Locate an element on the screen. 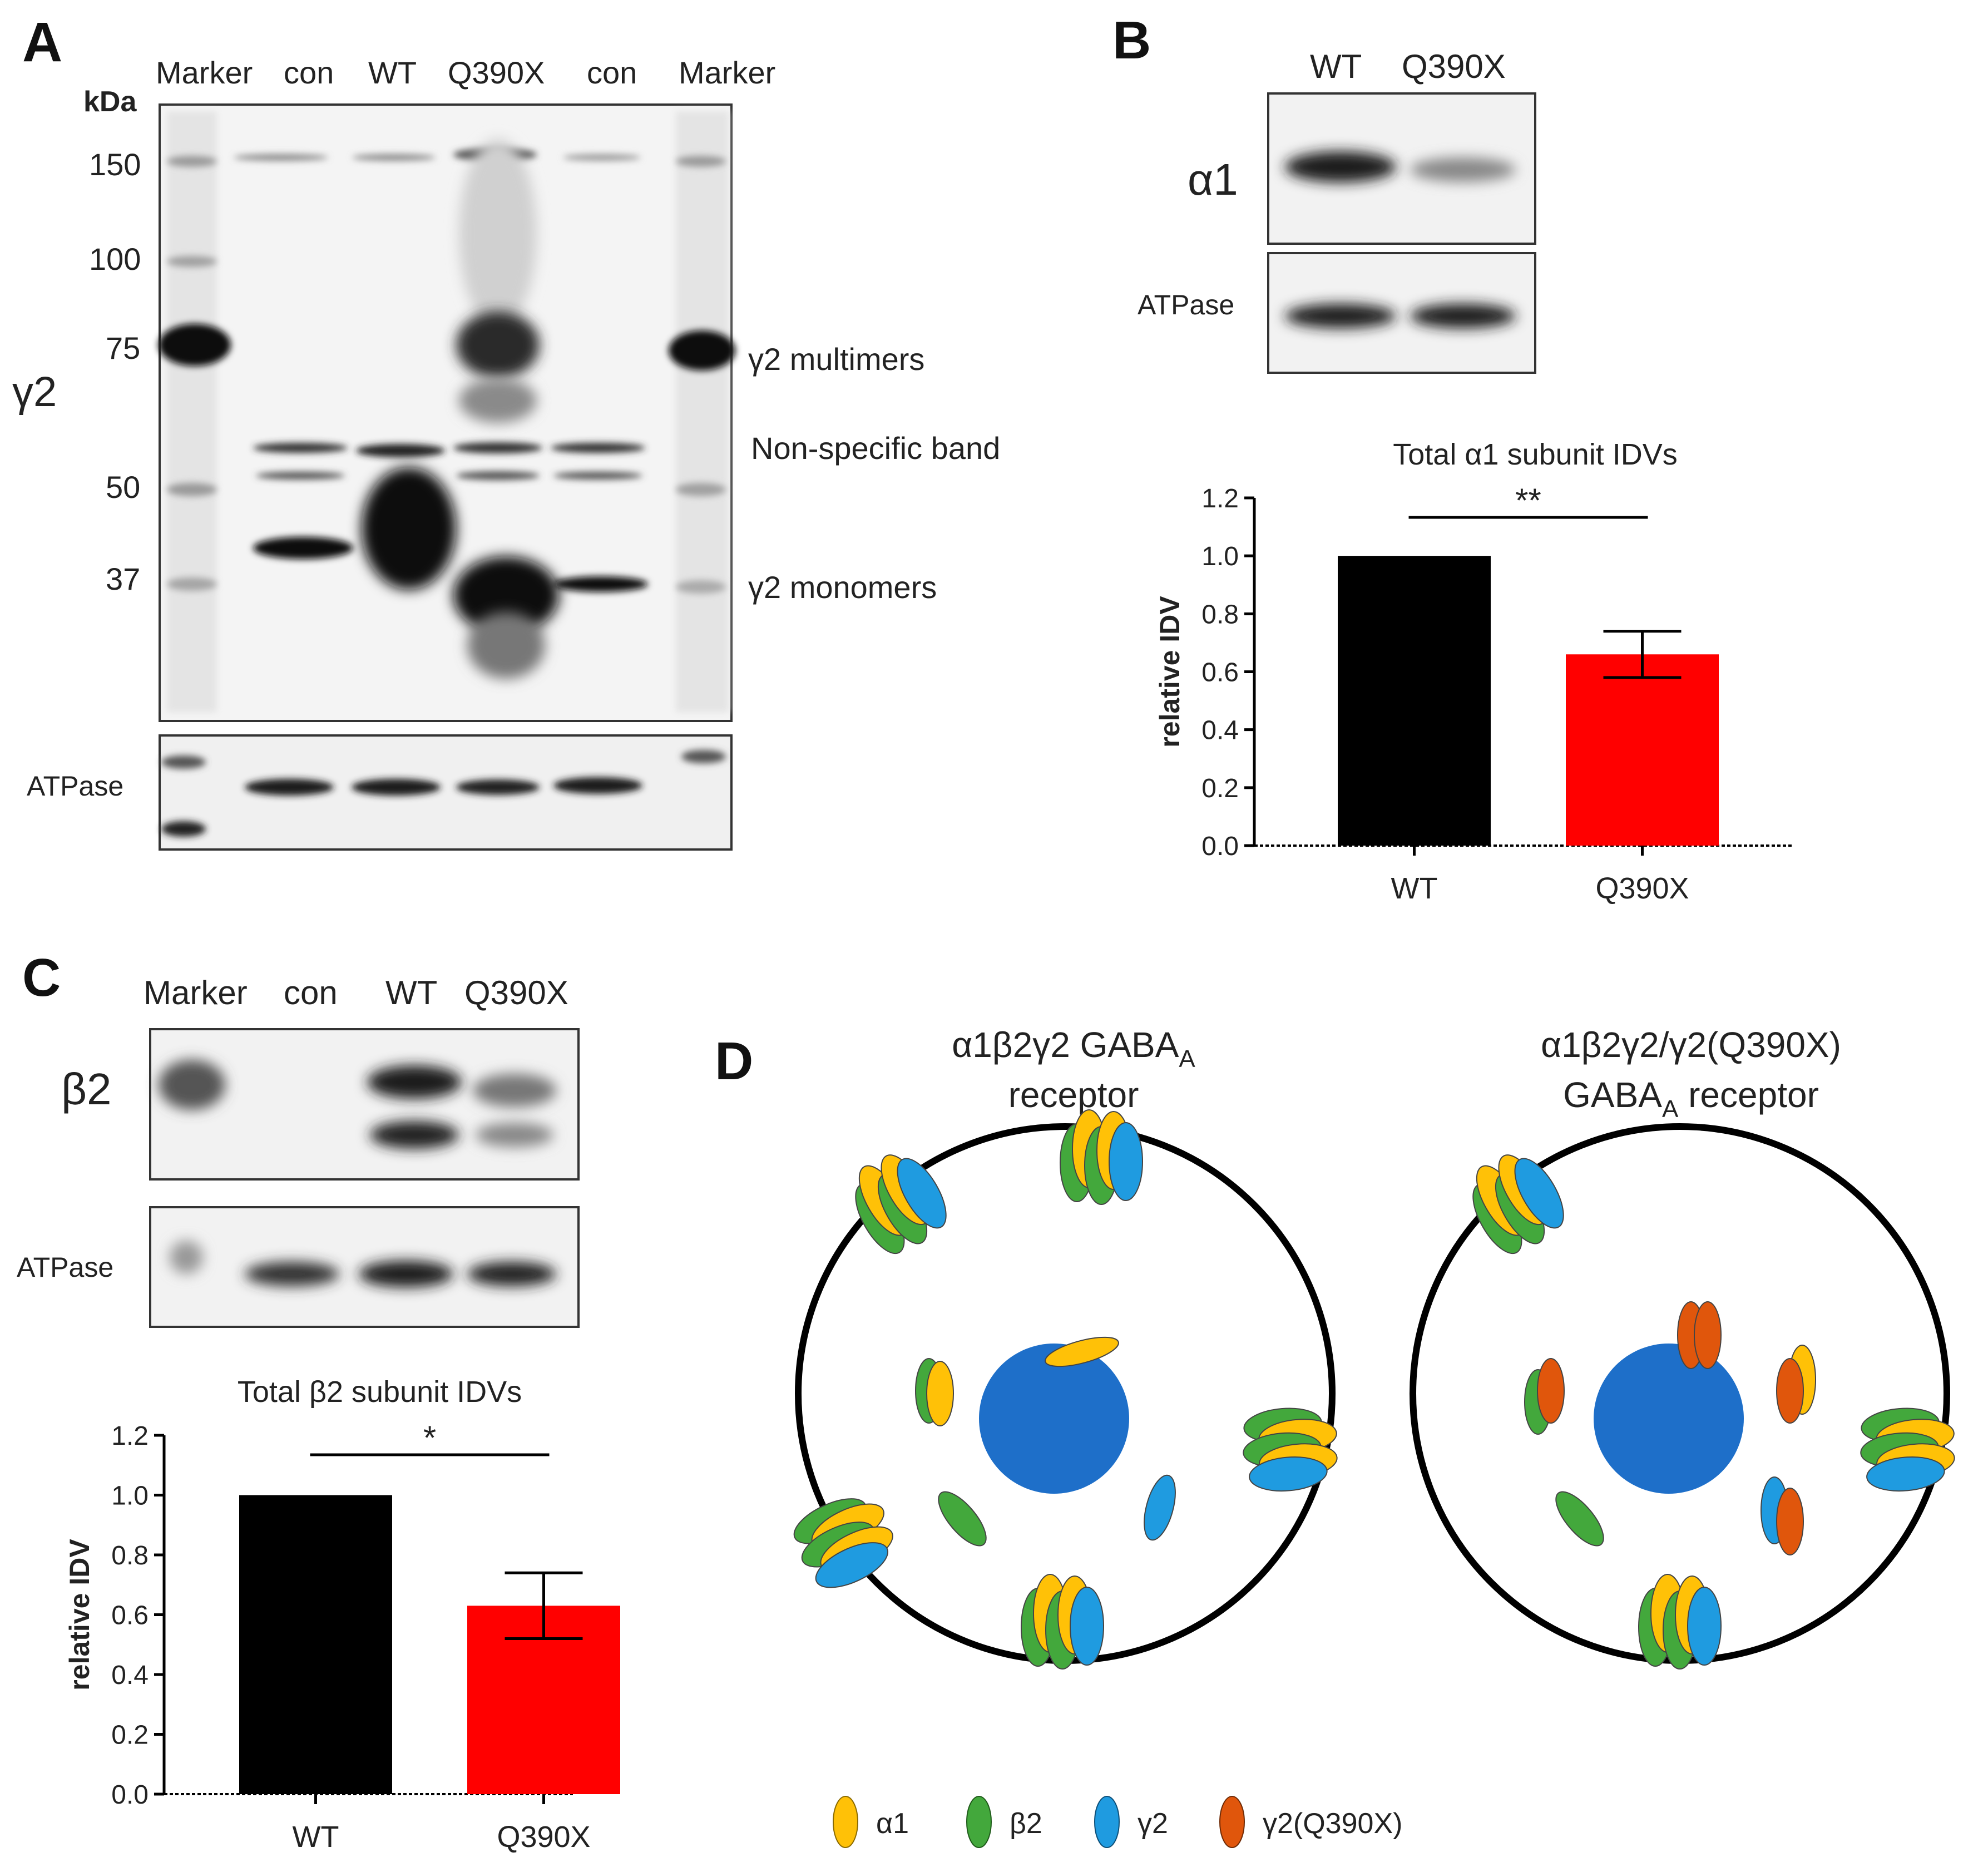 The height and width of the screenshot is (1862, 1988). legend-gamma2-swatch is located at coordinates (1107, 1822).